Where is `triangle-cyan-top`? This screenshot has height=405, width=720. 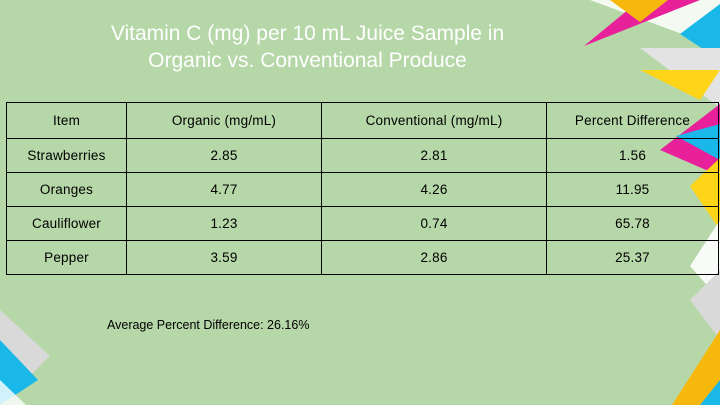 triangle-cyan-top is located at coordinates (700, 32).